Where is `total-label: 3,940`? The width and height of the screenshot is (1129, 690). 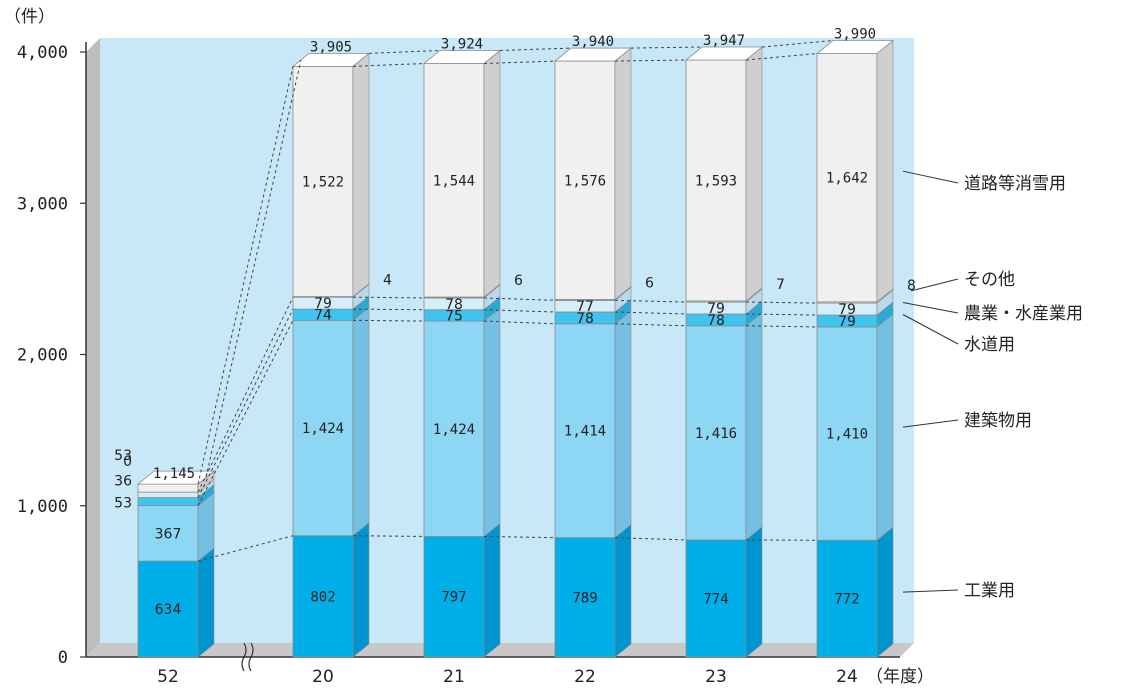
total-label: 3,940 is located at coordinates (593, 42).